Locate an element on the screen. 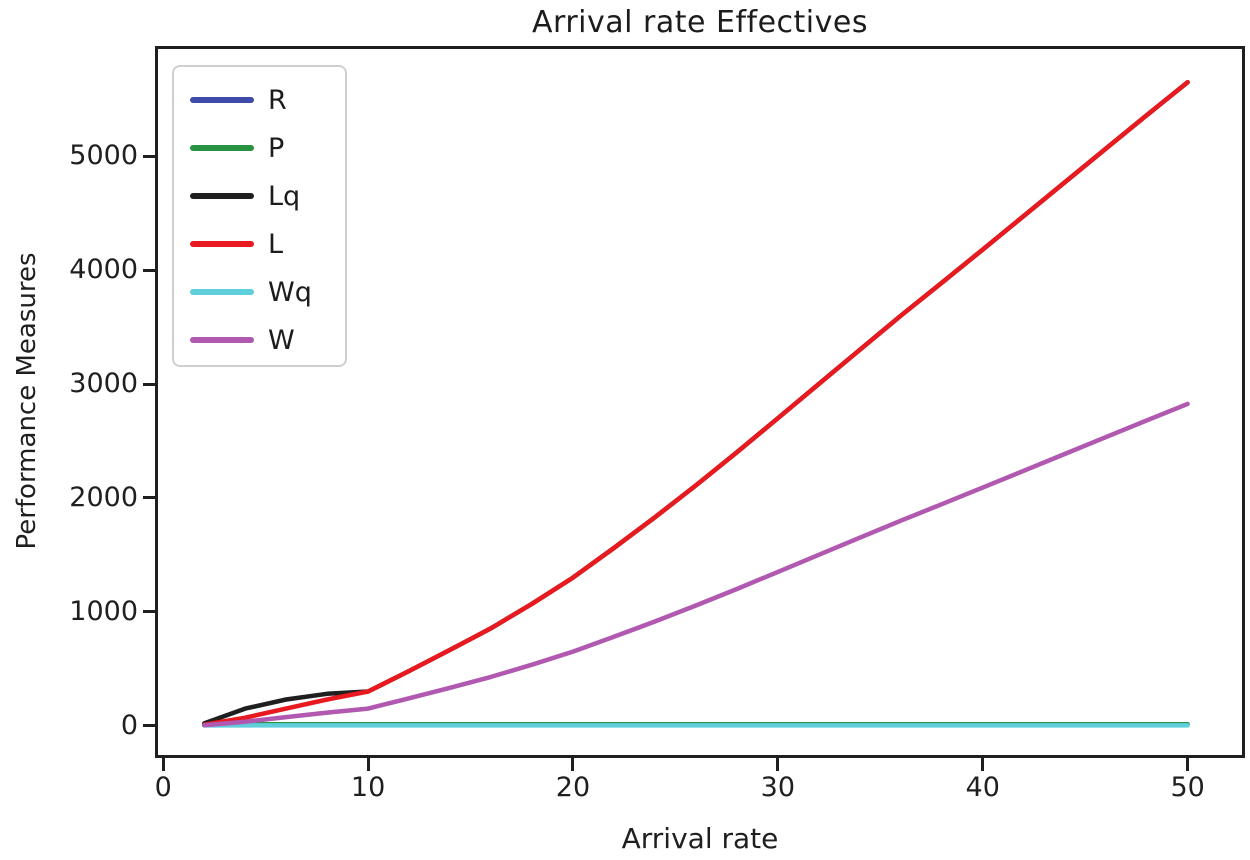 Image resolution: width=1250 pixels, height=860 pixels. legend-label: R is located at coordinates (277, 100).